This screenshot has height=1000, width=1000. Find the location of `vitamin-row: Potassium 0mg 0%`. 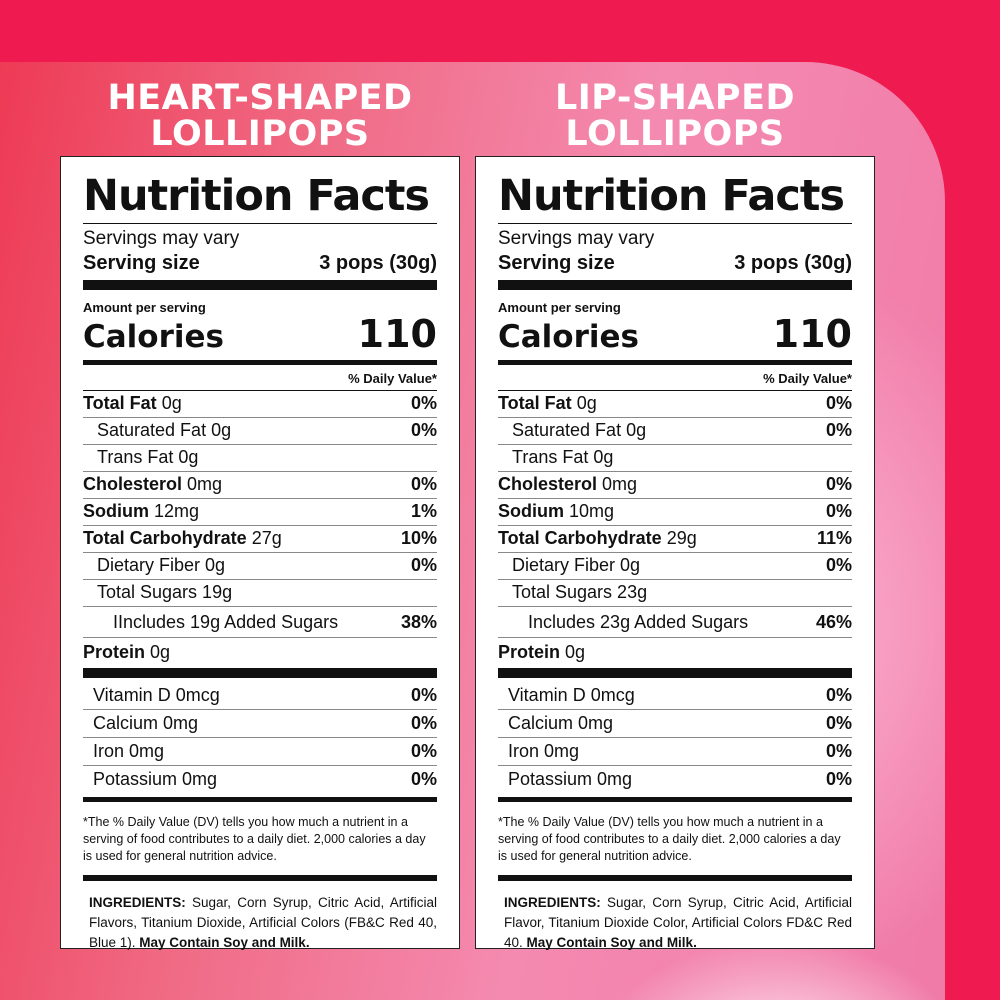

vitamin-row: Potassium 0mg 0% is located at coordinates (260, 779).